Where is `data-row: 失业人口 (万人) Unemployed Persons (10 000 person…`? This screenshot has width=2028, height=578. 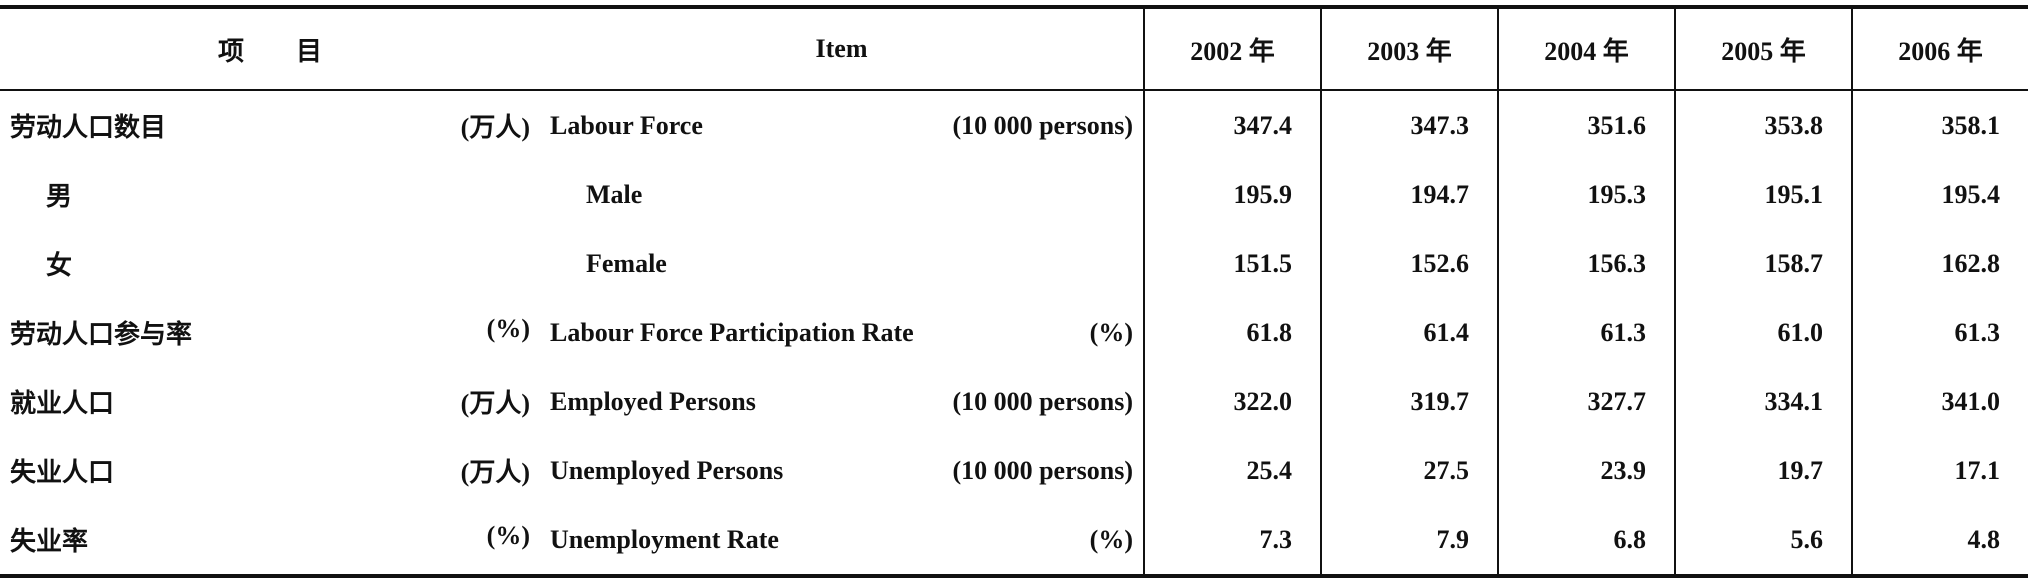
data-row: 失业人口 (万人) Unemployed Persons (10 000 person… is located at coordinates (1014, 470).